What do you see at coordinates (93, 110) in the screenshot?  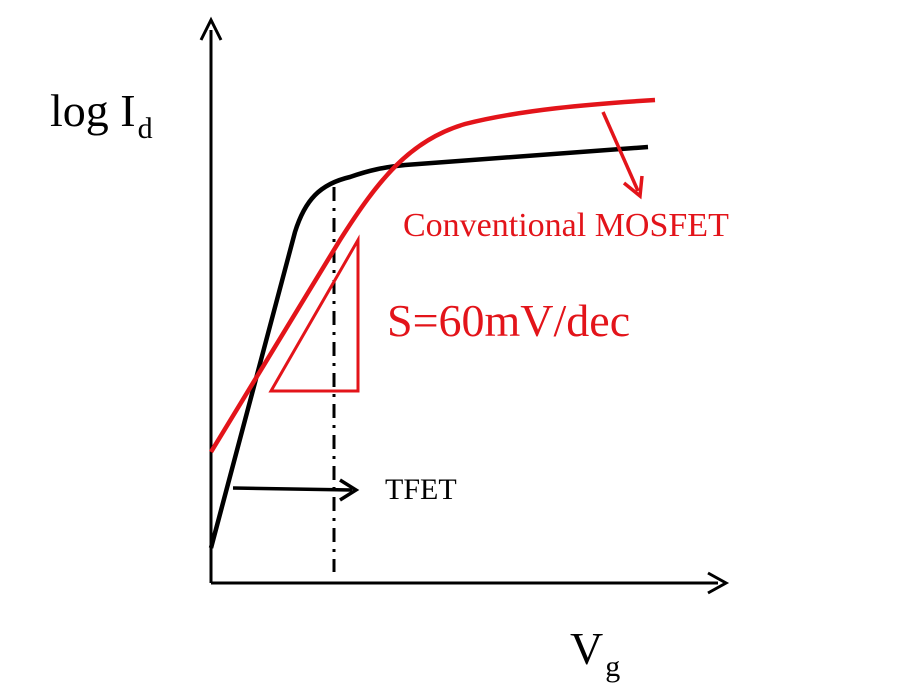 I see `y-axis-label-main: log I` at bounding box center [93, 110].